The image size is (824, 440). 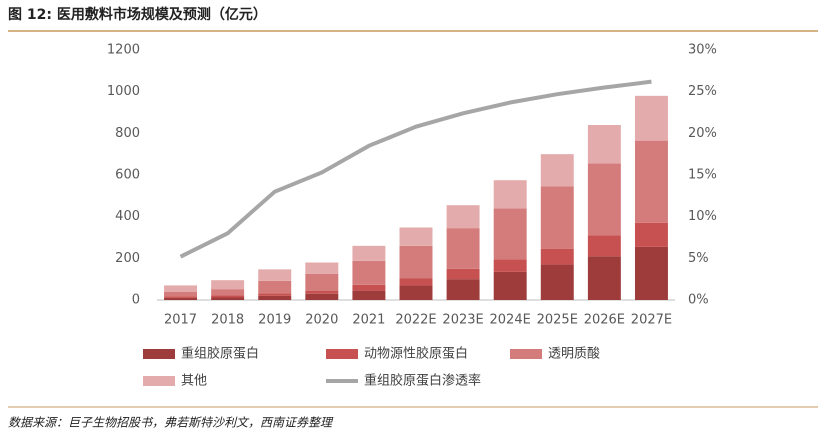 I want to click on source-note: 数据来源：巨子生物招股书，弗若斯特沙利文，西南证券整理, so click(x=171, y=423).